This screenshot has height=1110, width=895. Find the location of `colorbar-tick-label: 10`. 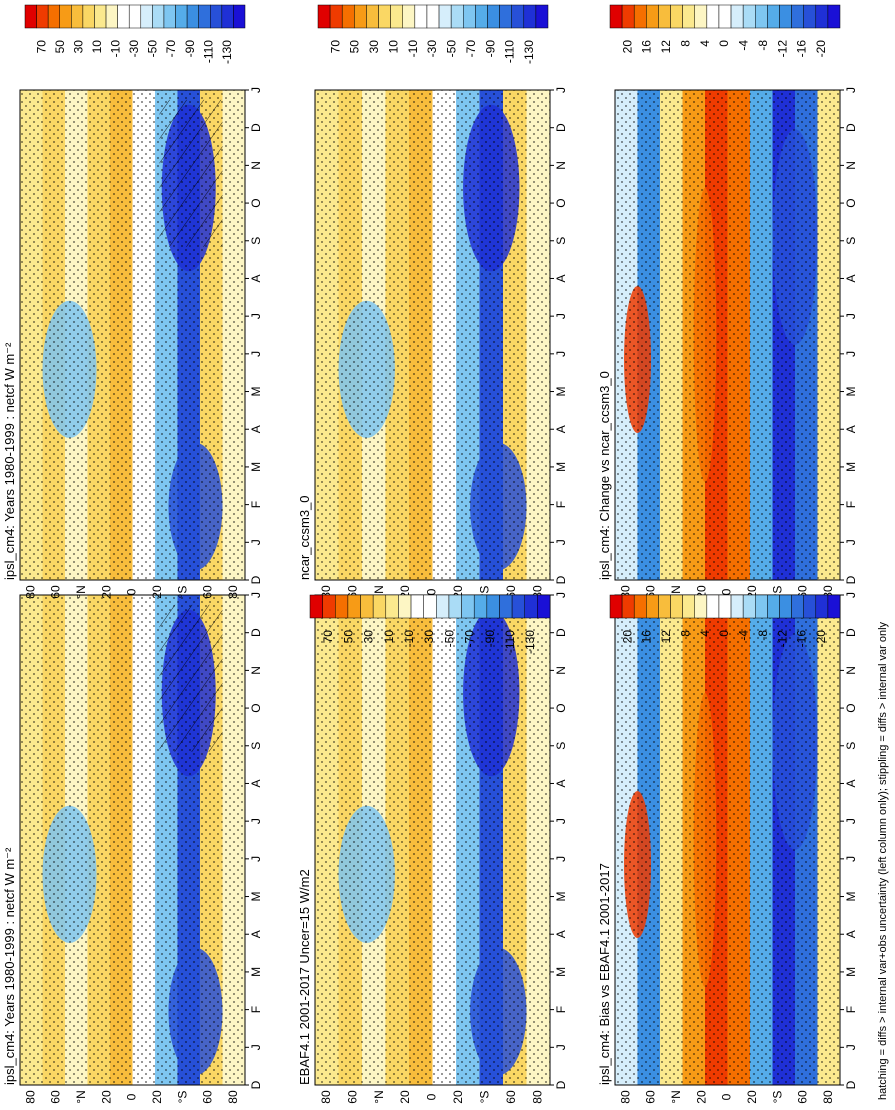

colorbar-tick-label: 10 is located at coordinates (389, 637).